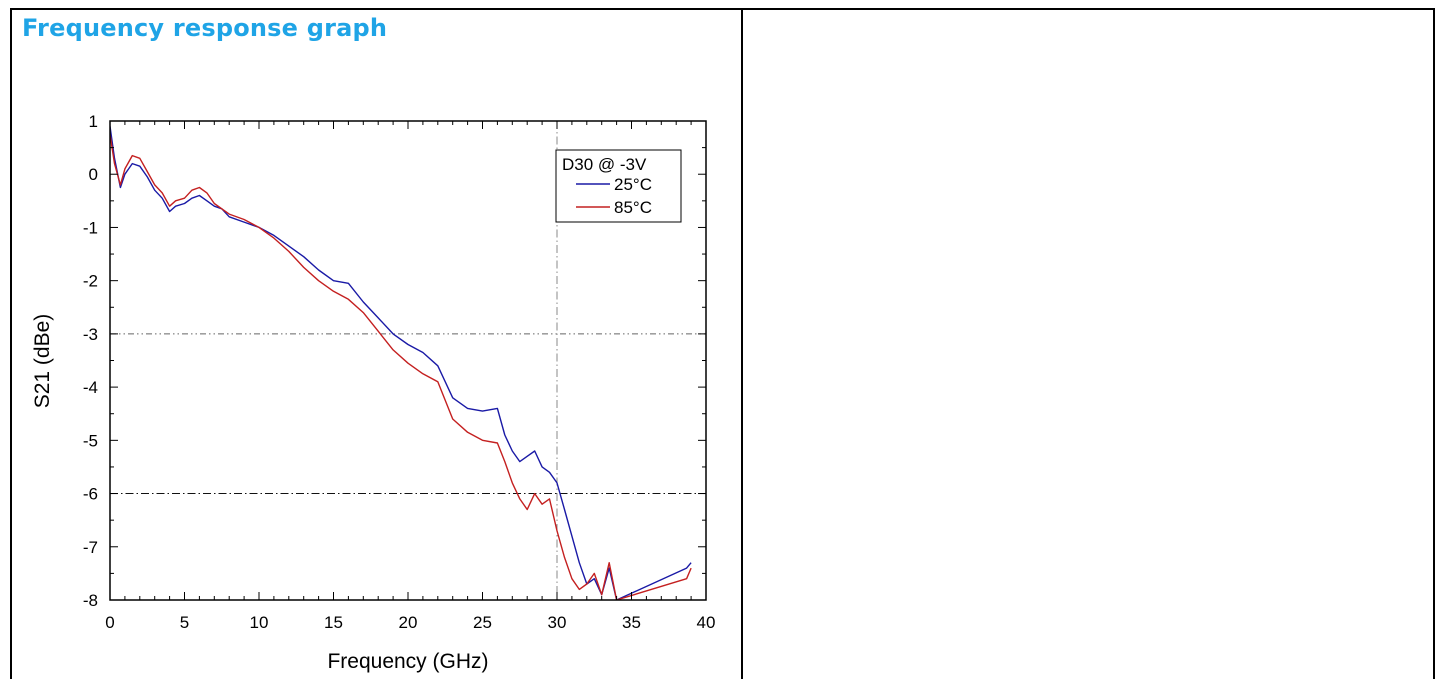 This screenshot has height=679, width=1447. What do you see at coordinates (259, 622) in the screenshot?
I see `x-tick-label: 10` at bounding box center [259, 622].